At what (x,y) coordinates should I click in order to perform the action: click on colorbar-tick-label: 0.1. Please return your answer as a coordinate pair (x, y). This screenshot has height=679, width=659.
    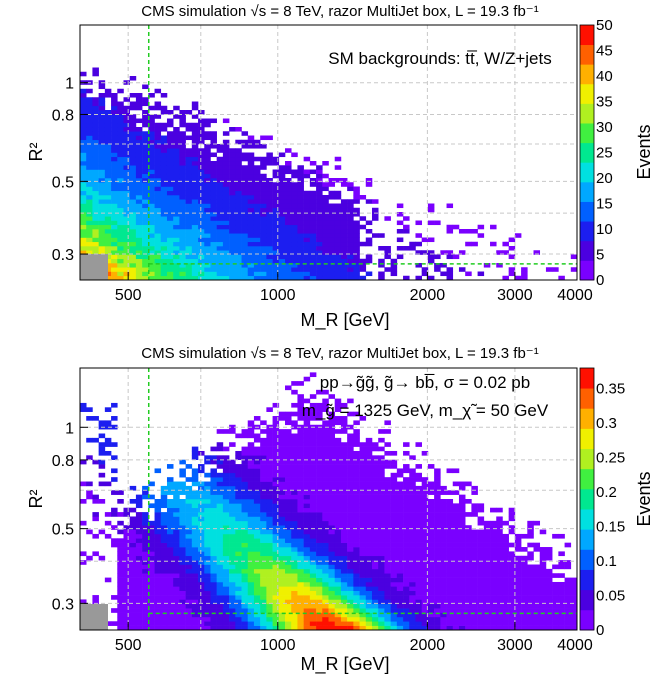
    Looking at the image, I should click on (606, 561).